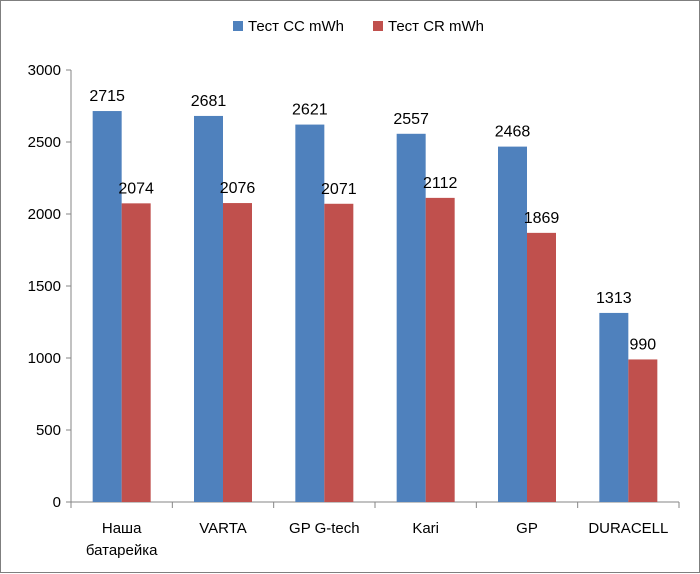 The width and height of the screenshot is (700, 574). What do you see at coordinates (310, 110) in the screenshot?
I see `data-label: 2621` at bounding box center [310, 110].